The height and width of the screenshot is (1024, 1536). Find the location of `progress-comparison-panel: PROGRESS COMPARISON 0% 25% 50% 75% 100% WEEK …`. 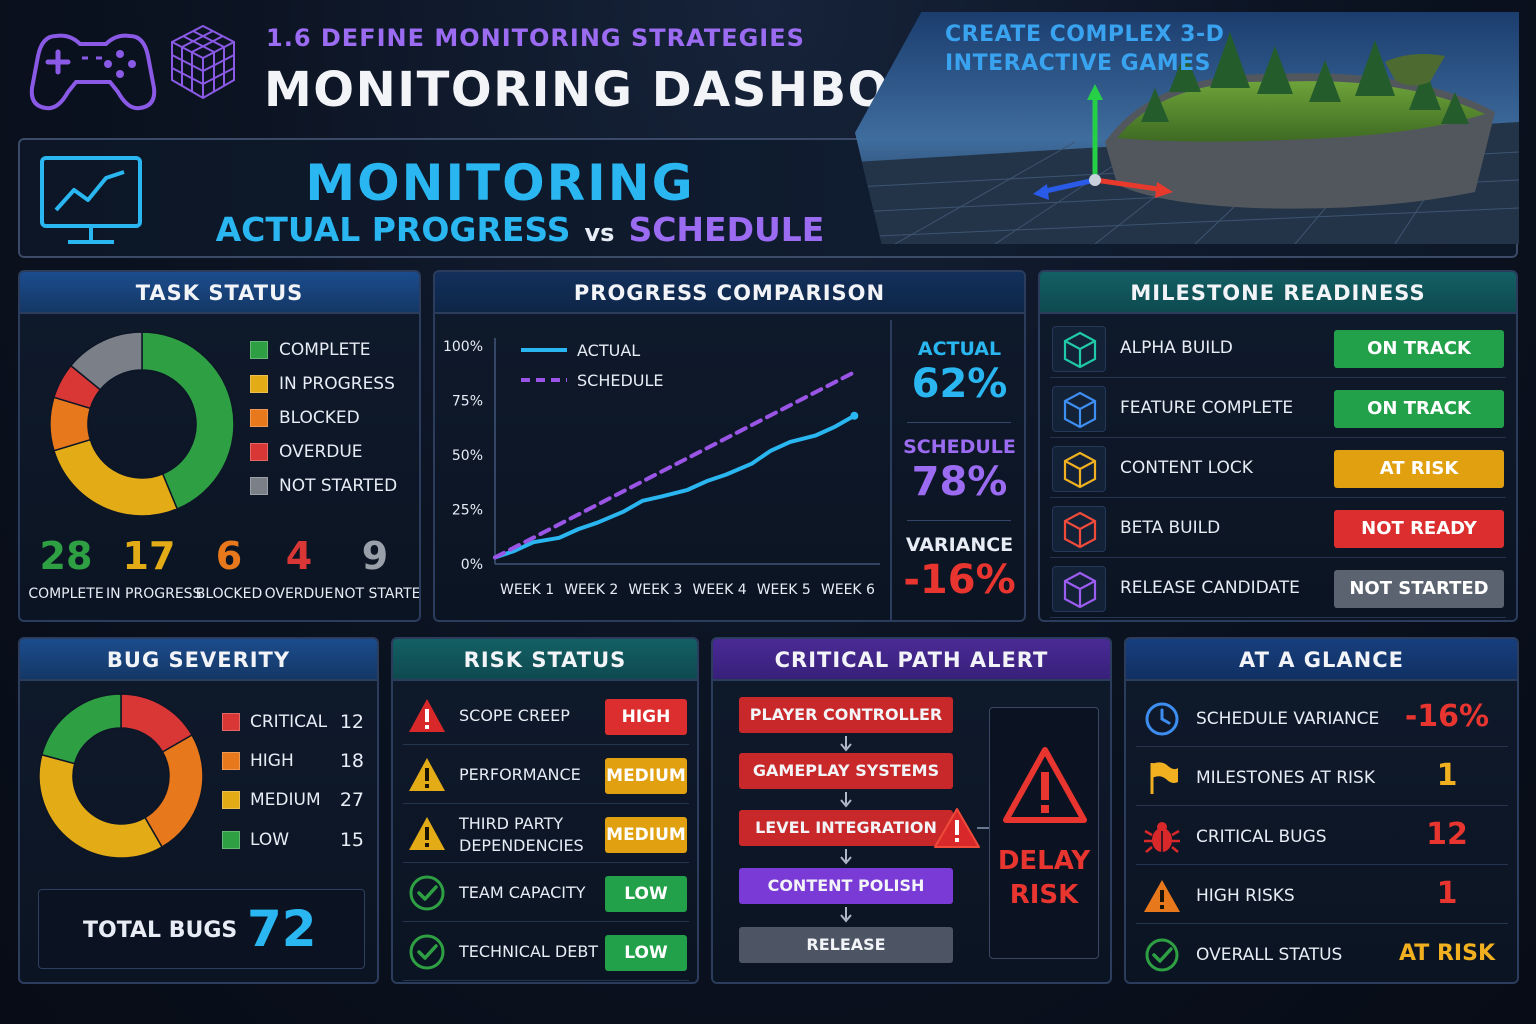

progress-comparison-panel: PROGRESS COMPARISON 0% 25% 50% 75% 100% WEEK … is located at coordinates (729, 446).